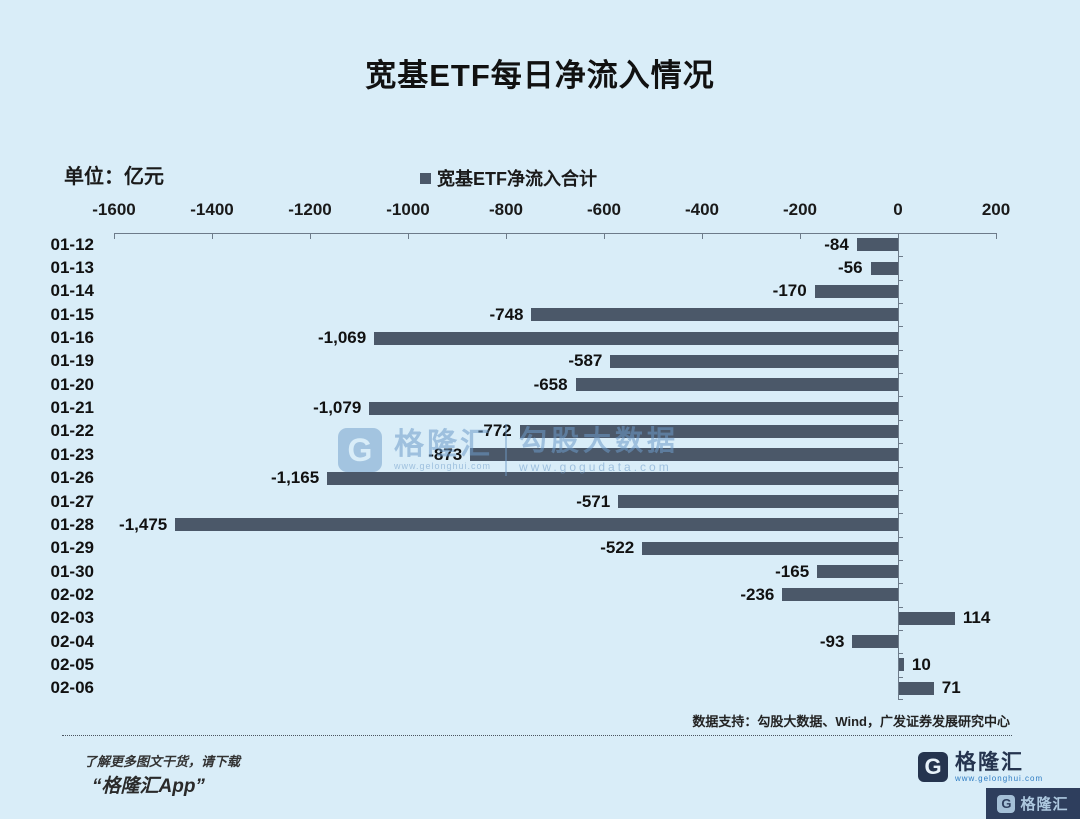  Describe the element at coordinates (72, 618) in the screenshot. I see `y-axis-category-label: 02-03` at that location.